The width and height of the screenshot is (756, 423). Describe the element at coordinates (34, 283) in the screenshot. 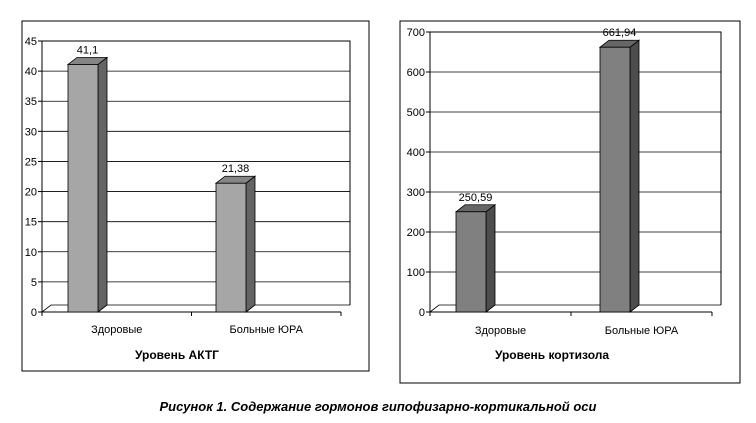

I see `y-tick-label: 5` at that location.